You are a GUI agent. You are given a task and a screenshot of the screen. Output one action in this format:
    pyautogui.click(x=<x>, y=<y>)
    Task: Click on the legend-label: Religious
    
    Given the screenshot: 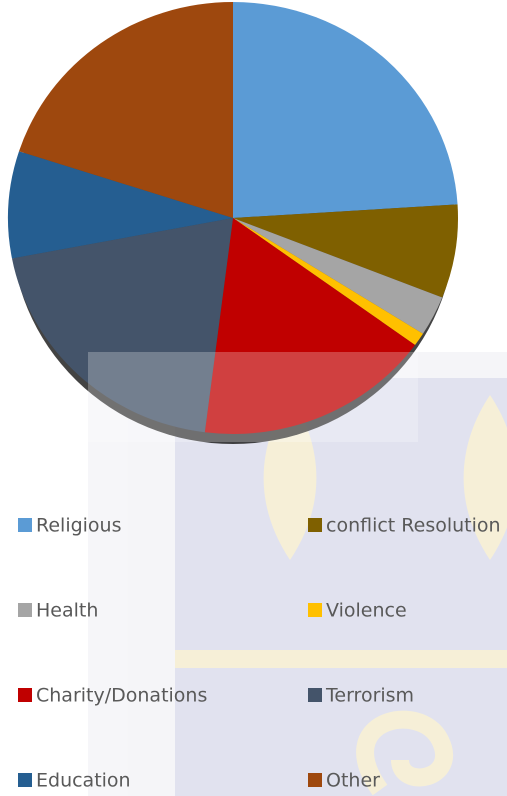 What is the action you would take?
    pyautogui.click(x=79, y=526)
    